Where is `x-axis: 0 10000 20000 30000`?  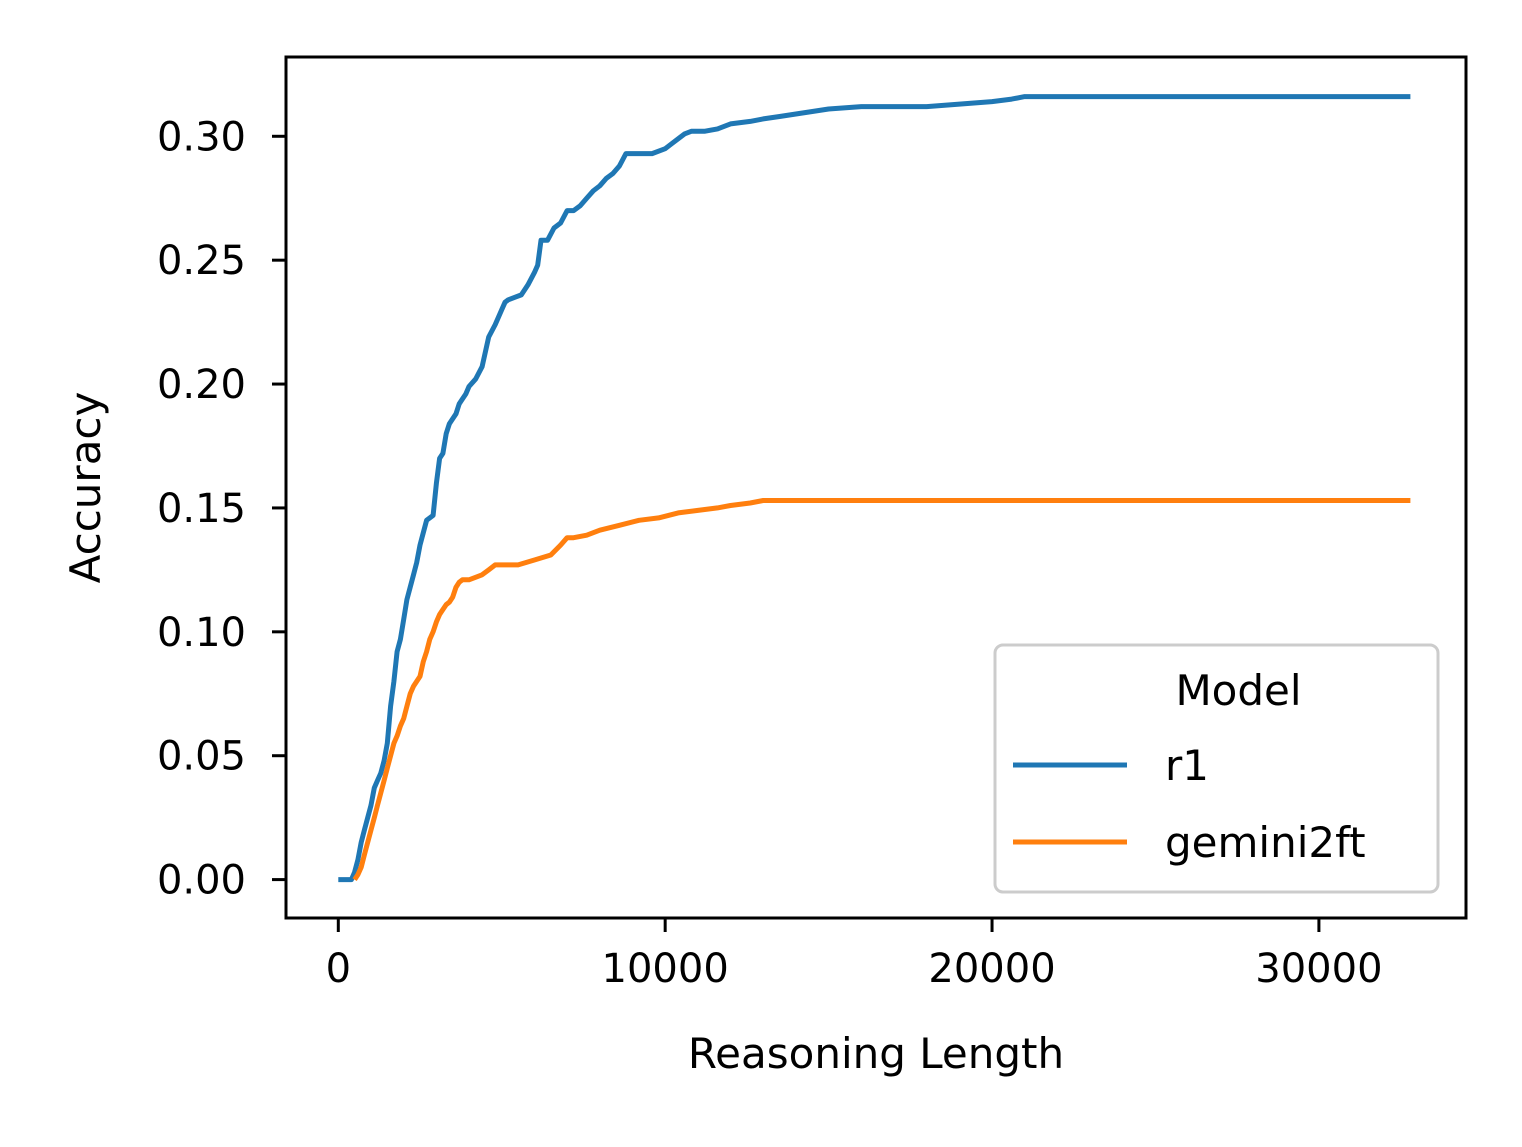
x-axis: 0 10000 20000 30000 is located at coordinates (854, 955).